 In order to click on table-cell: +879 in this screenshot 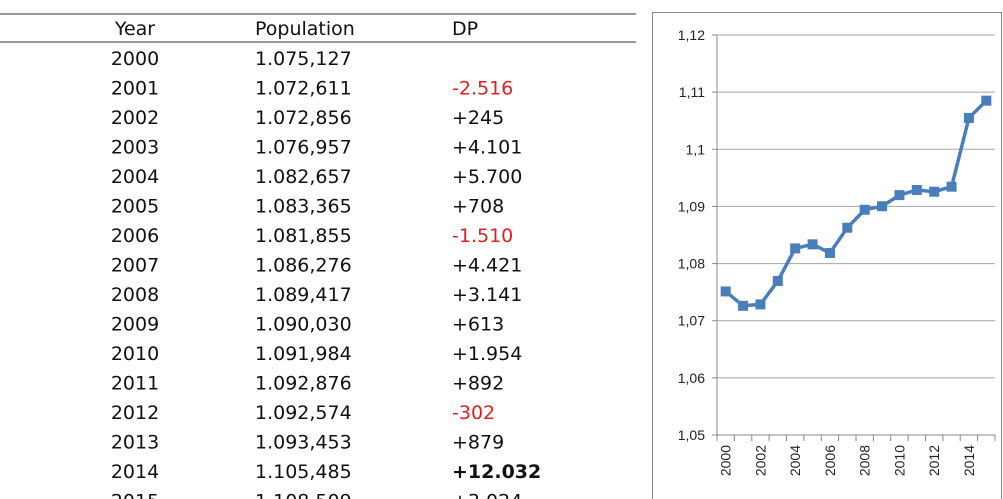, I will do `click(478, 443)`.